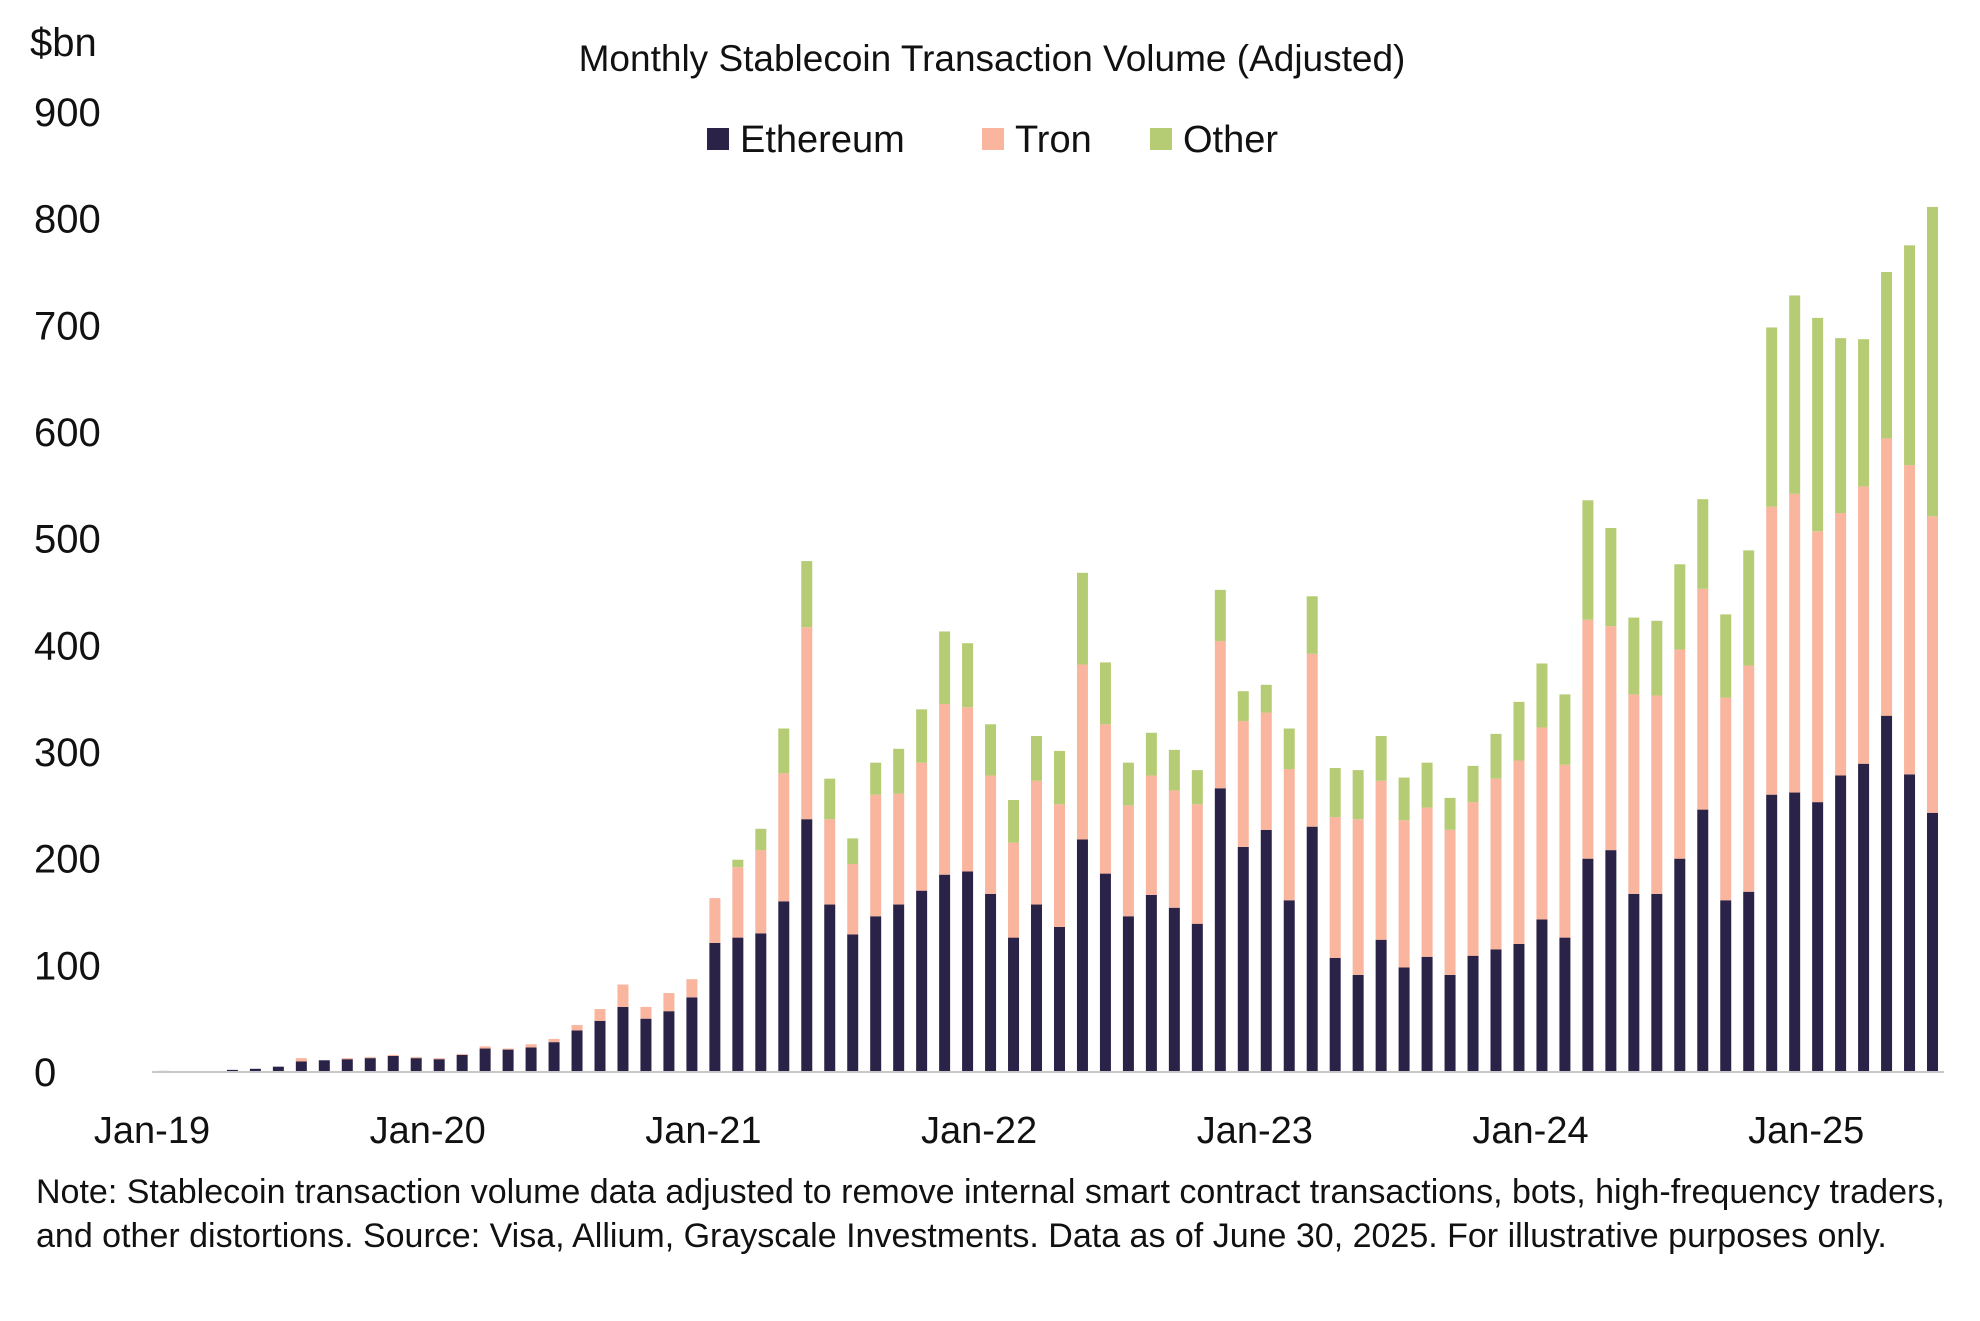 The height and width of the screenshot is (1321, 1980). I want to click on y-tick-label: 300, so click(67, 753).